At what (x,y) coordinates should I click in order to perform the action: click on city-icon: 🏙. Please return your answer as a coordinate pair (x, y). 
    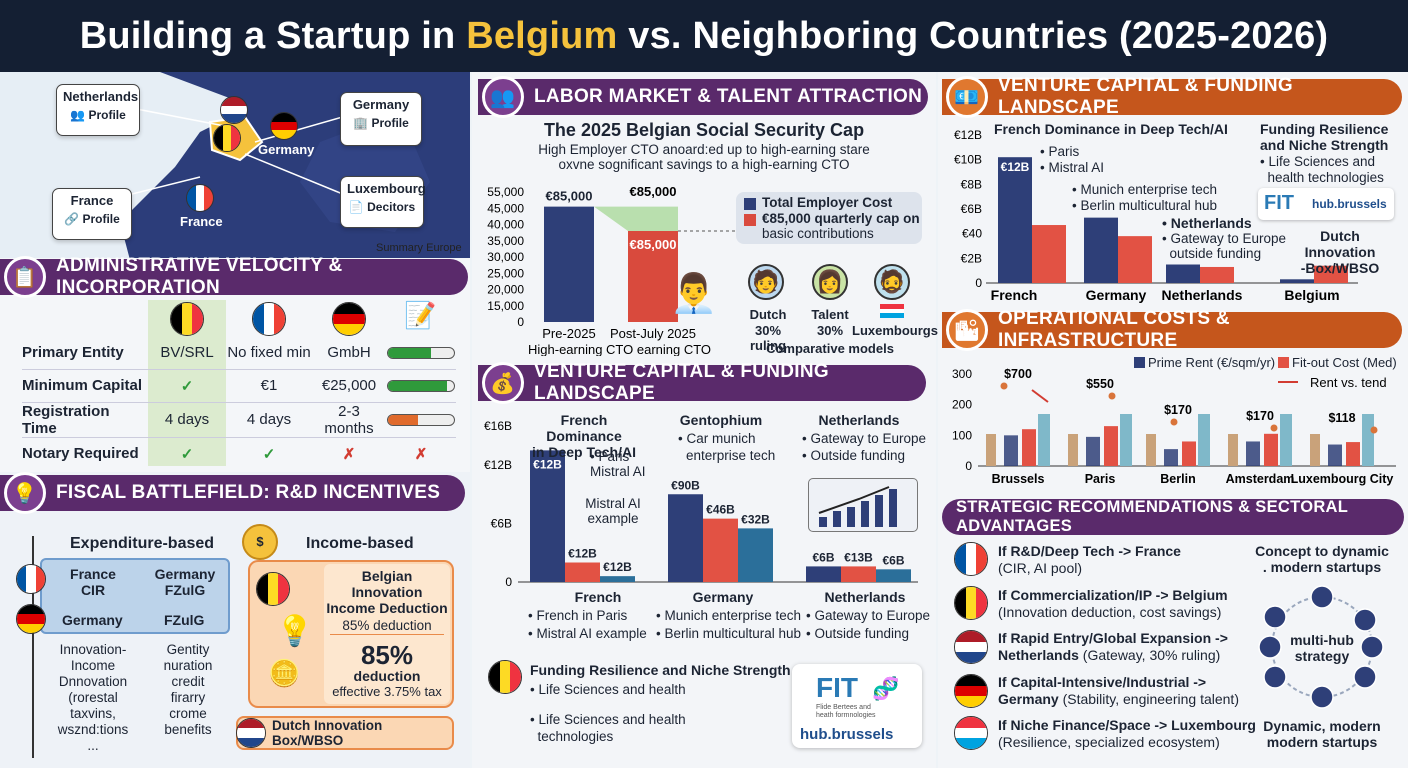
    Looking at the image, I should click on (967, 330).